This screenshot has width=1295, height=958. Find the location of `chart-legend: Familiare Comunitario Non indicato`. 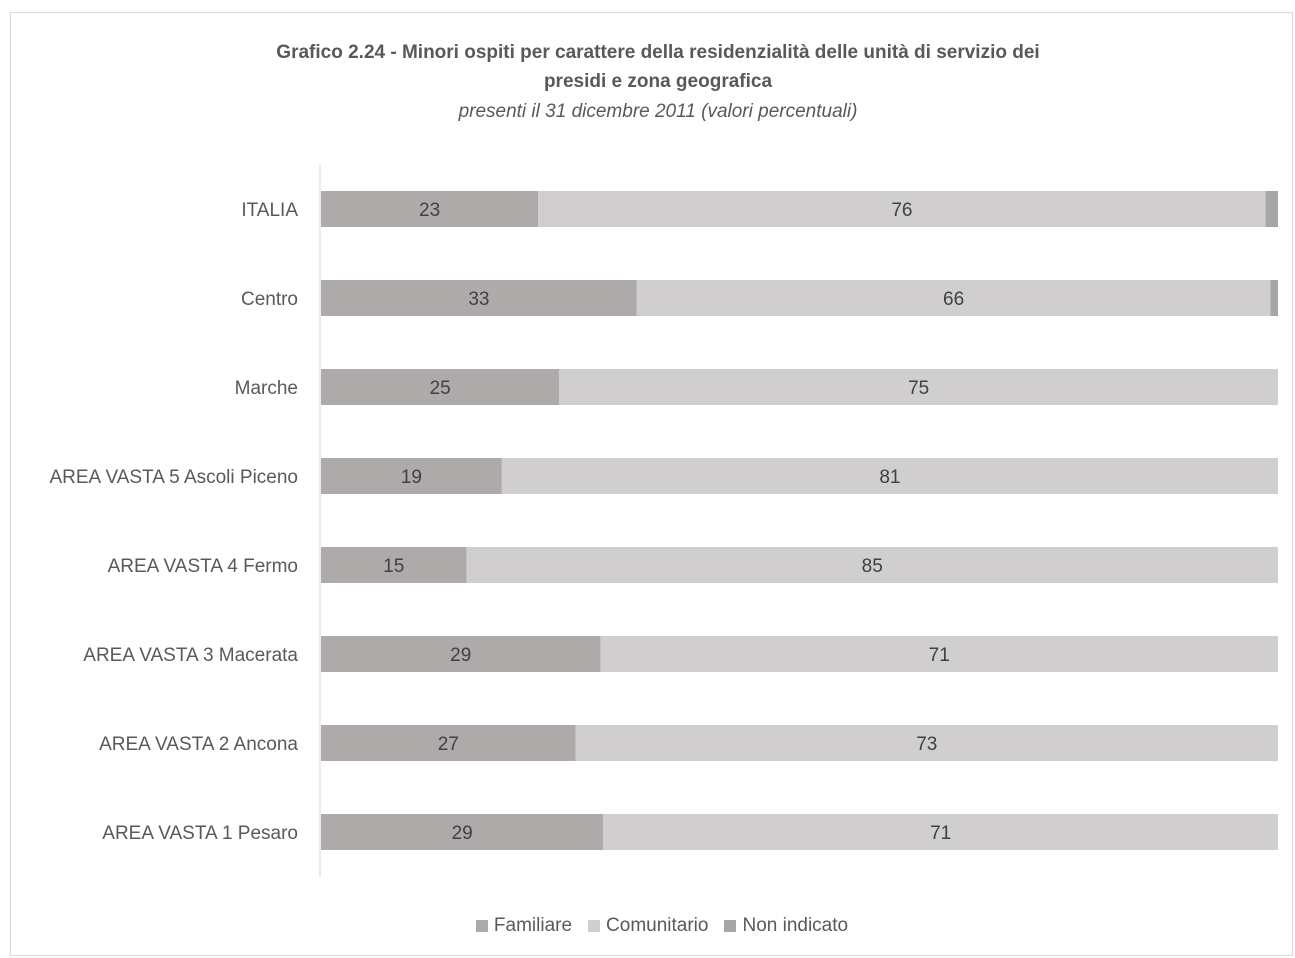

chart-legend: Familiare Comunitario Non indicato is located at coordinates (647, 926).